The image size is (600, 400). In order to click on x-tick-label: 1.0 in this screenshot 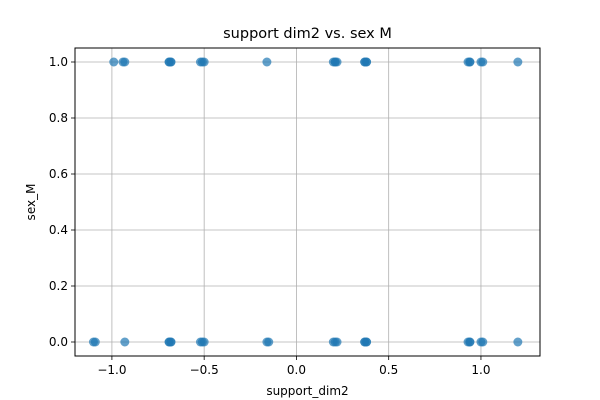, I will do `click(480, 370)`.